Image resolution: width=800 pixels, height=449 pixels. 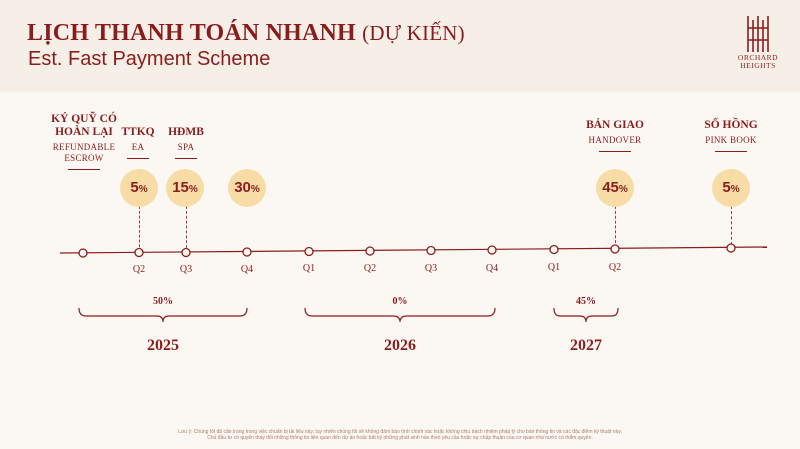 What do you see at coordinates (400, 301) in the screenshot?
I see `year-percent-2026: 0%` at bounding box center [400, 301].